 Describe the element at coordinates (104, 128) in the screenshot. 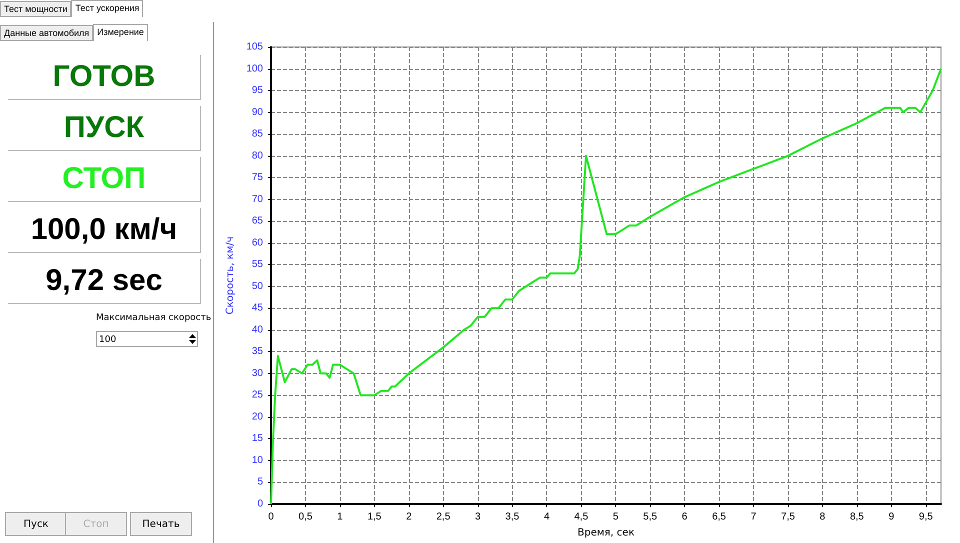

I see `text: ПУСК` at that location.